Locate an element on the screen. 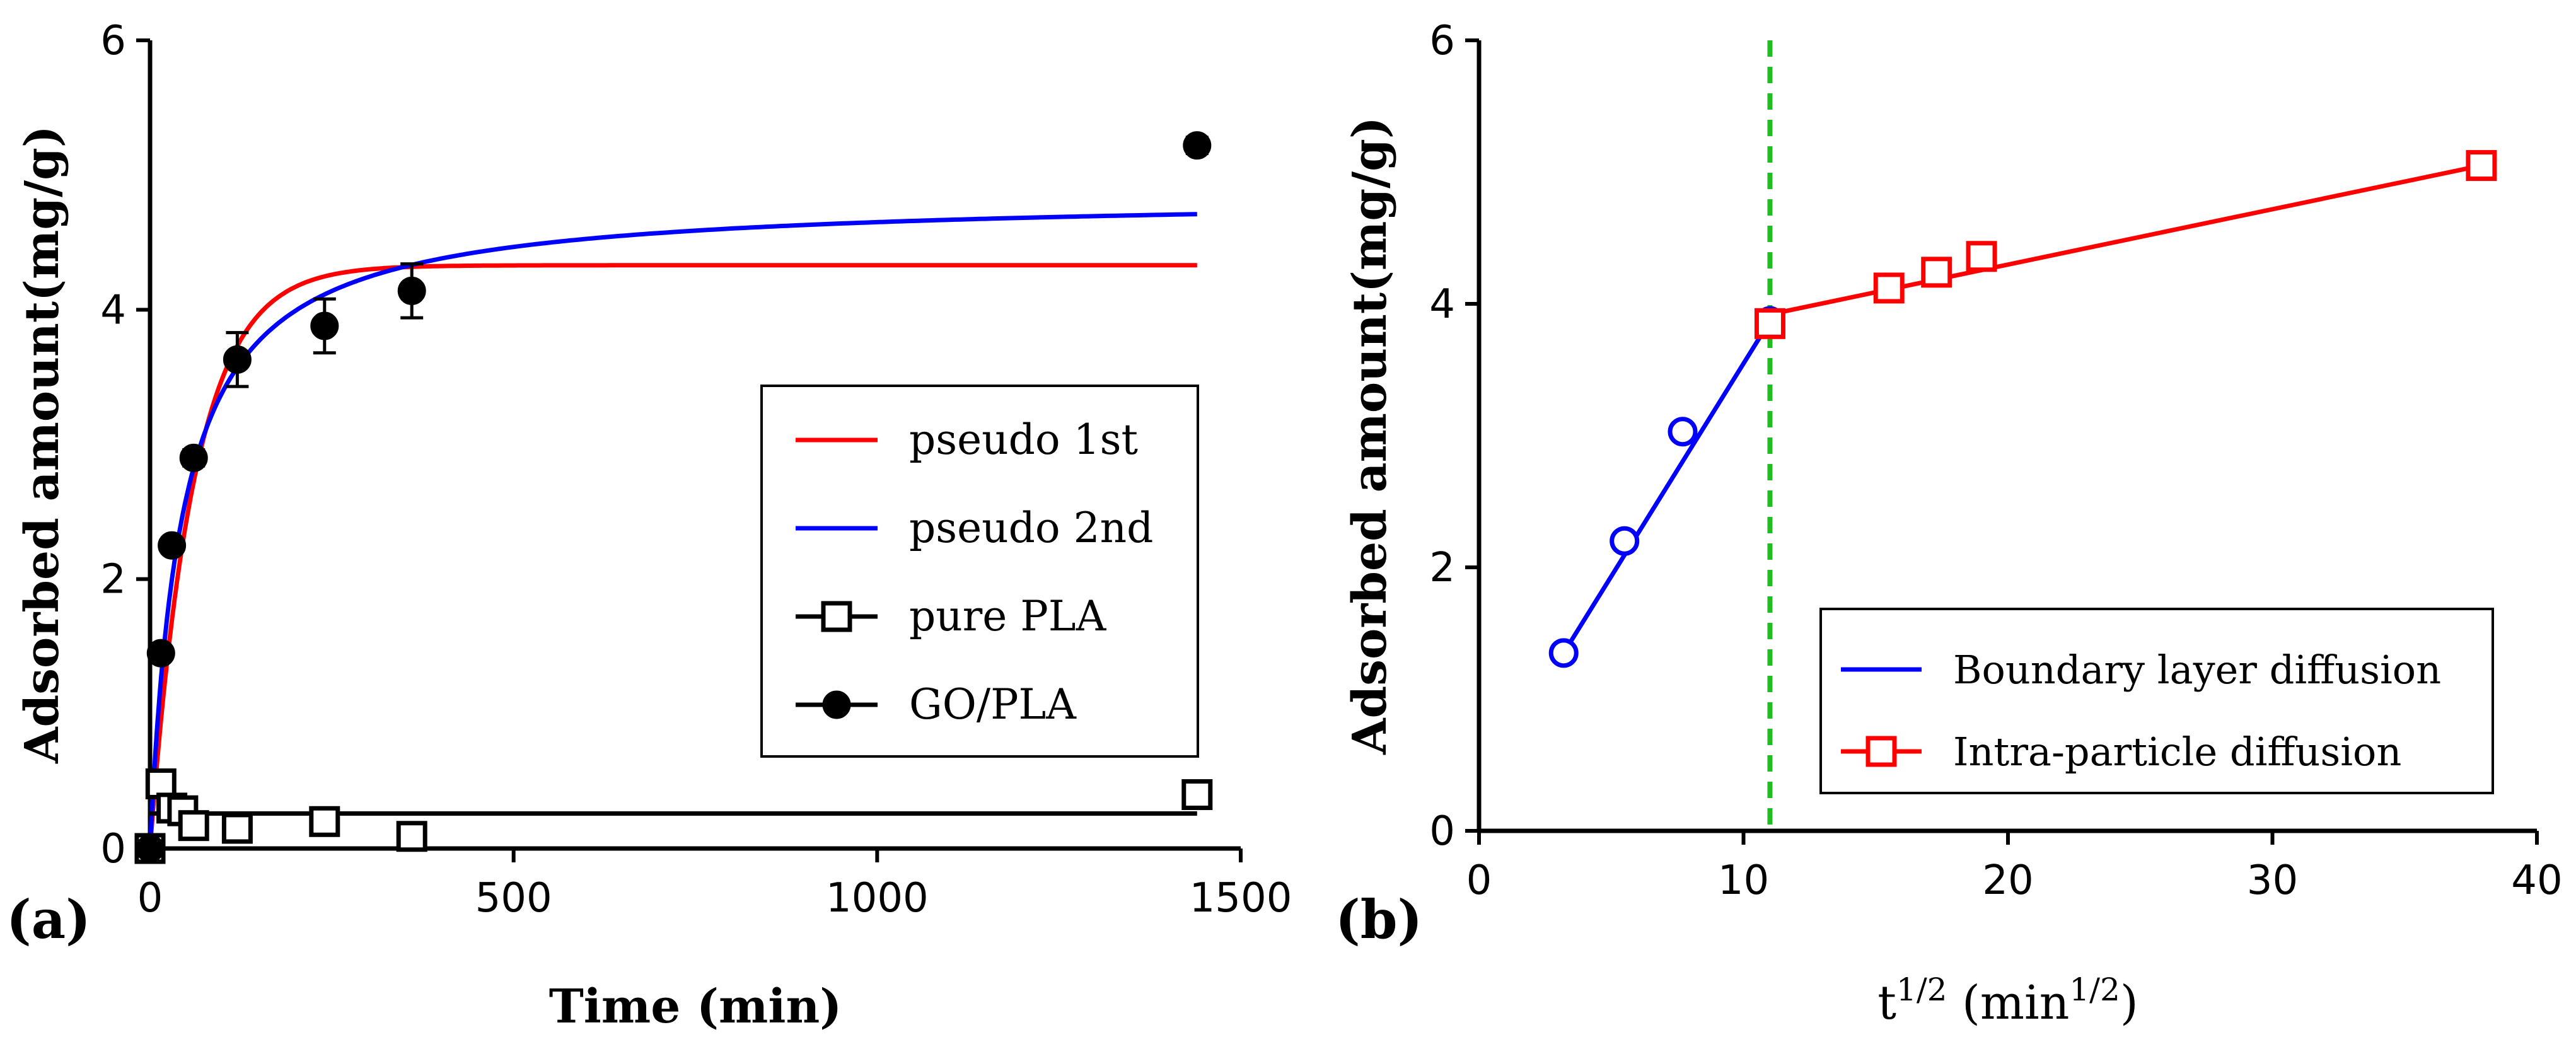  x-tick-label: 500 is located at coordinates (513, 899).